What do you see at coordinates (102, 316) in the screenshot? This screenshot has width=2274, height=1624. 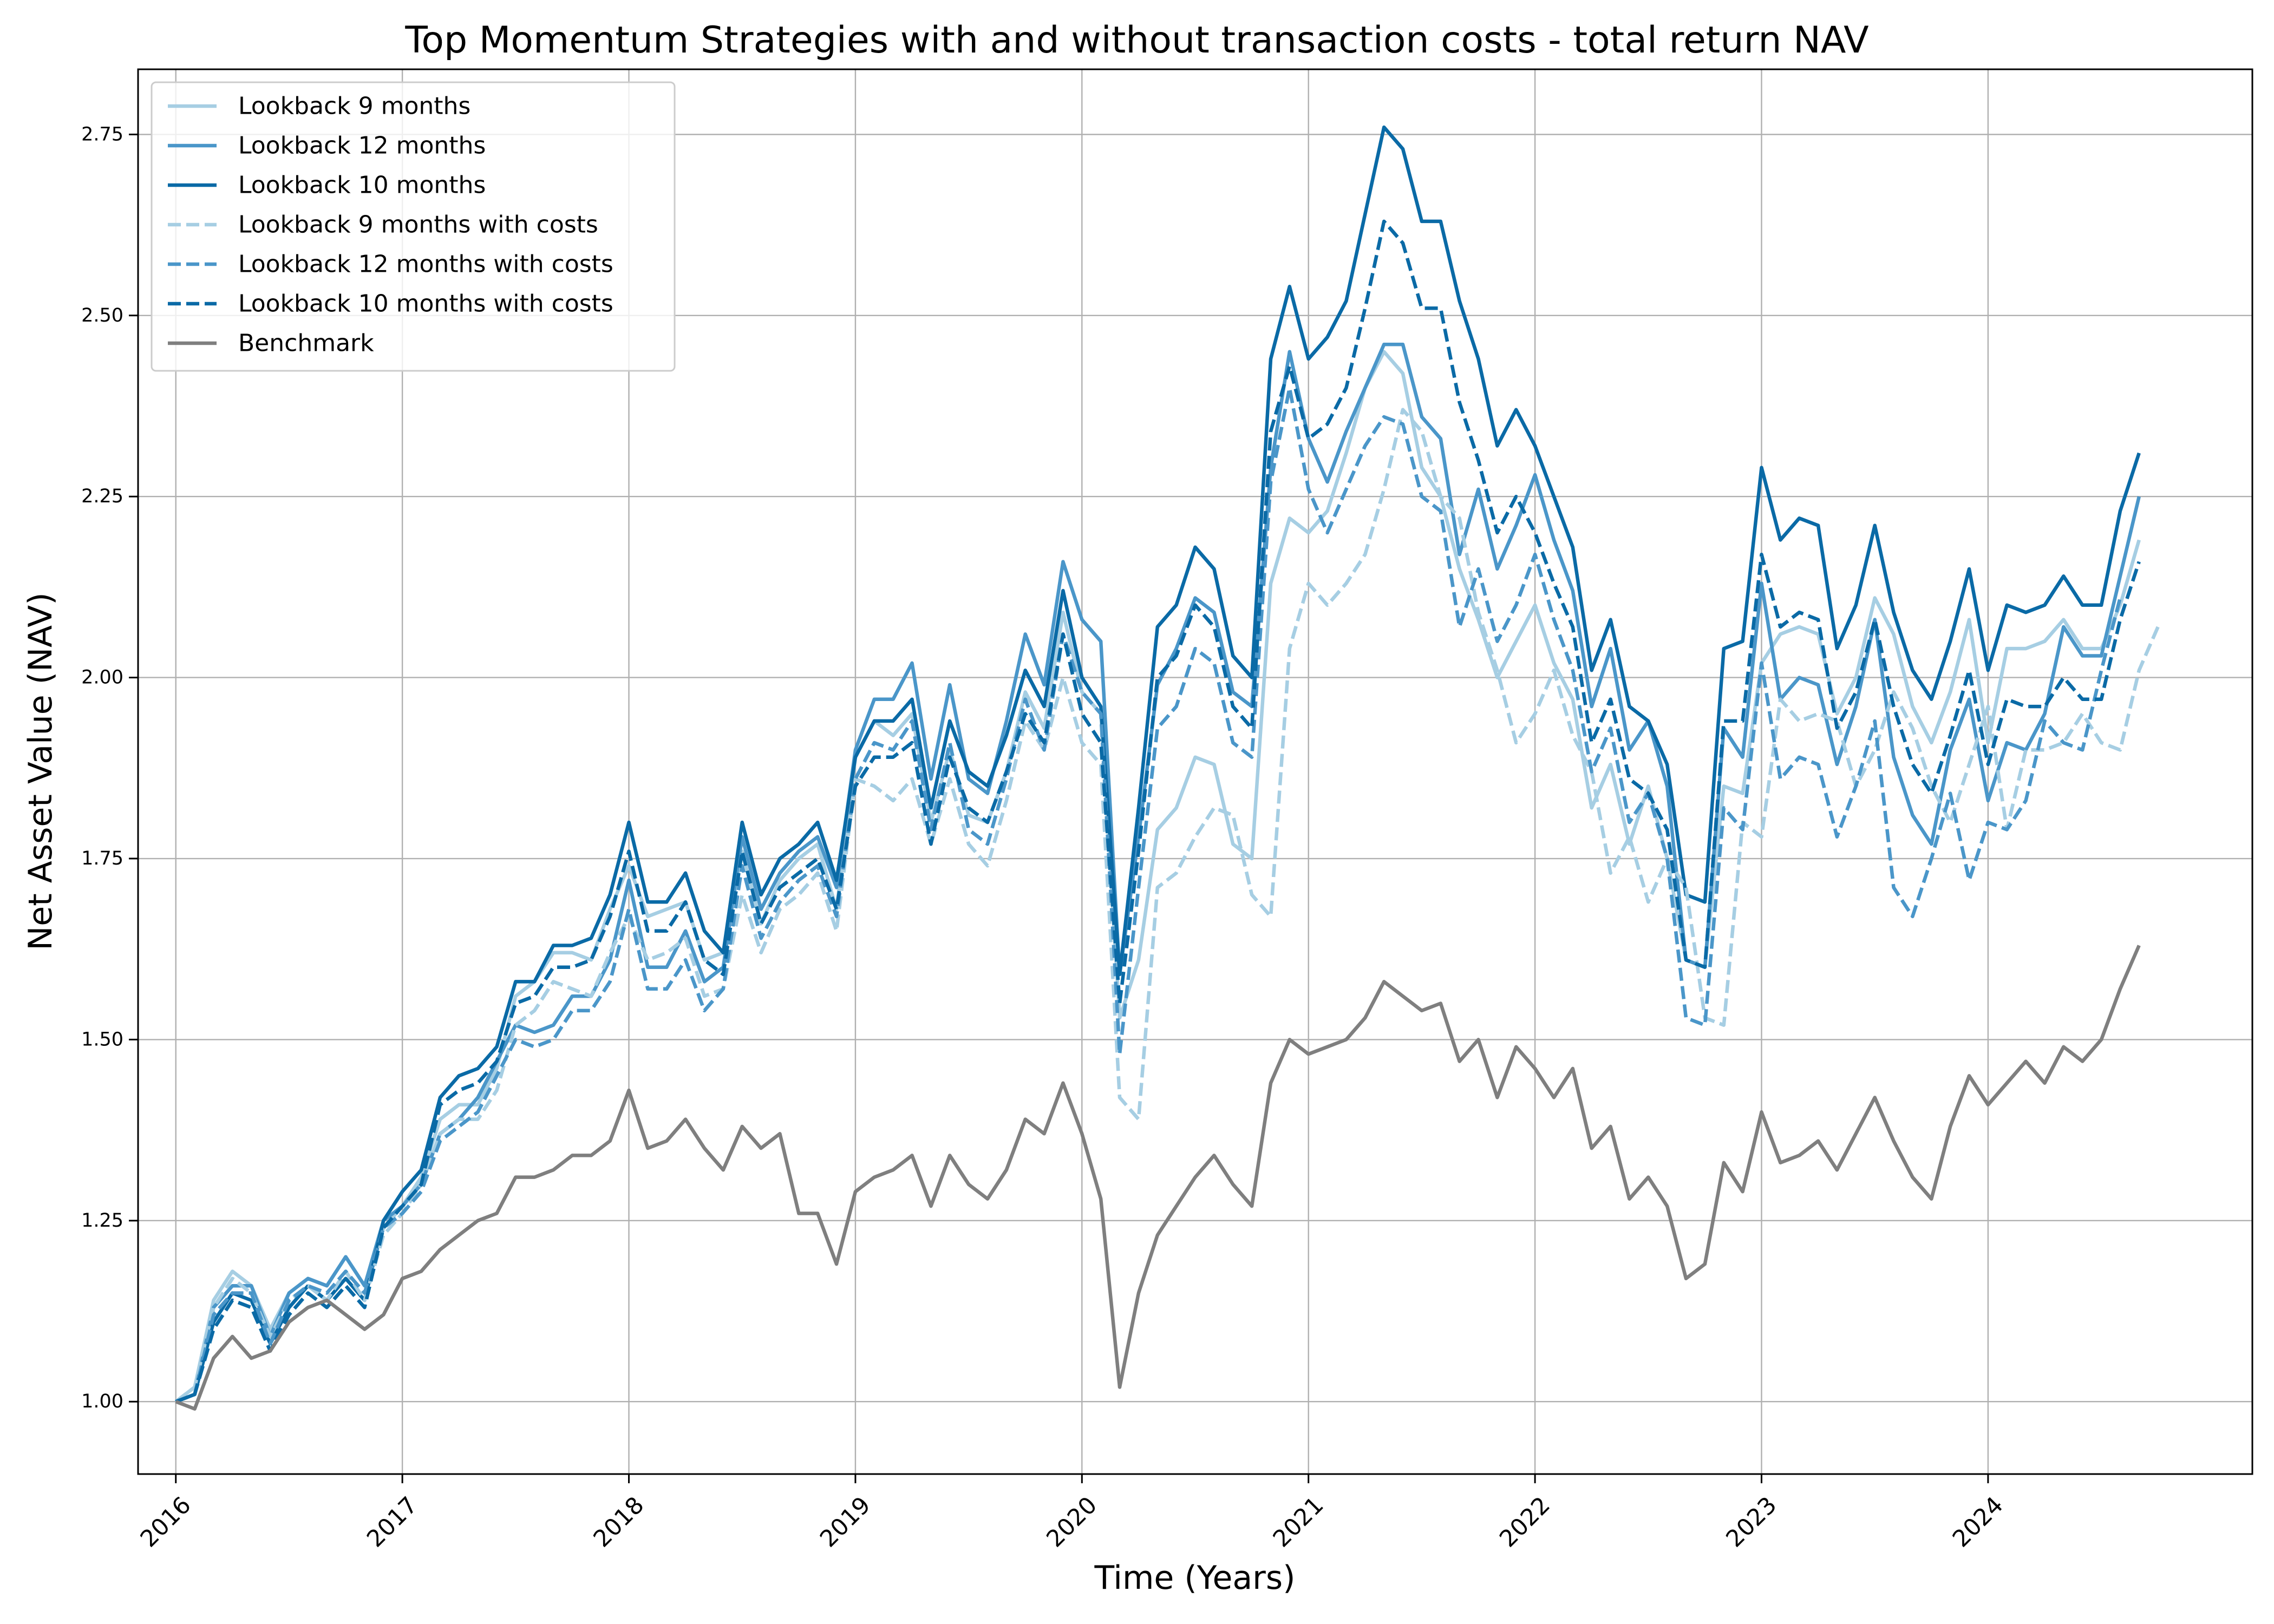 I see `y-tick-label: 2.50` at bounding box center [102, 316].